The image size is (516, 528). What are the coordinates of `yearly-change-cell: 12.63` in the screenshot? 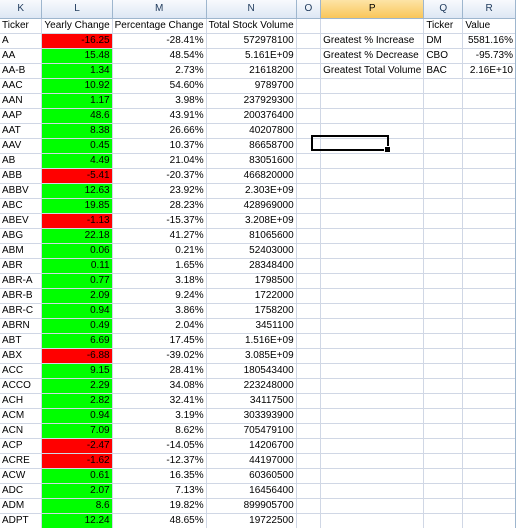 It's located at (77, 191).